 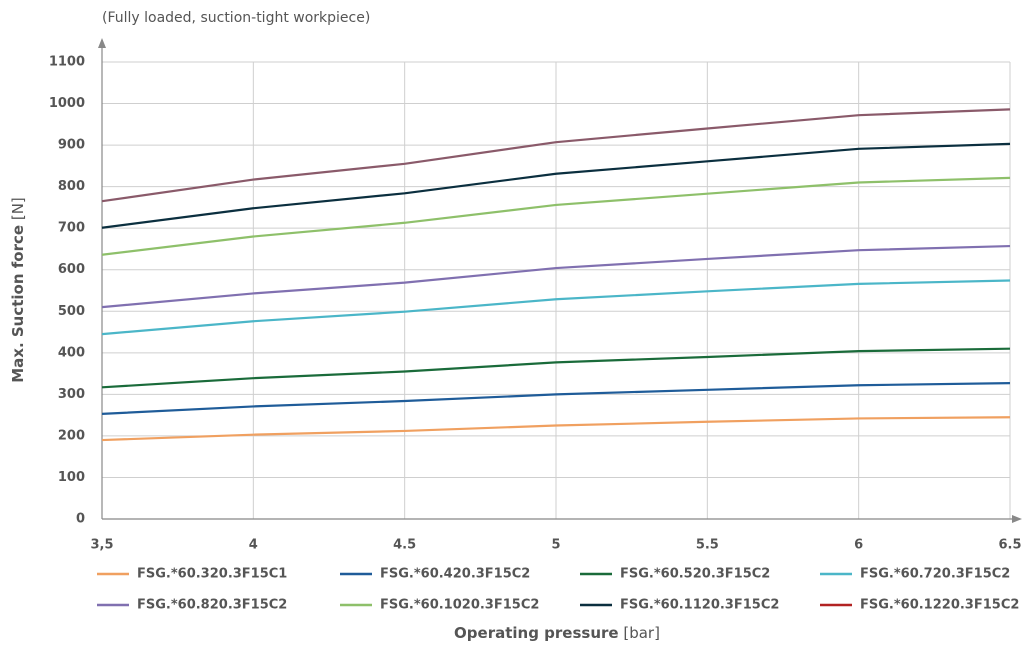 What do you see at coordinates (101, 545) in the screenshot?
I see `x-tick-label: 3,5` at bounding box center [101, 545].